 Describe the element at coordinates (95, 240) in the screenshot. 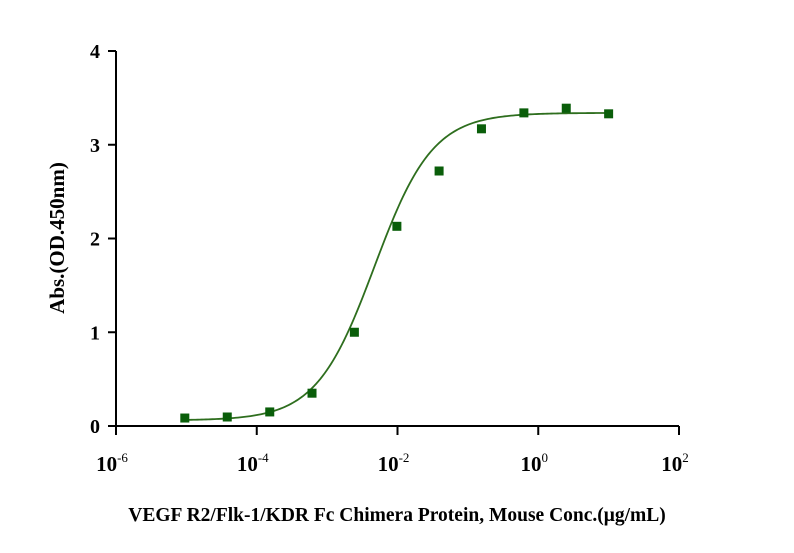

I see `y-tick-label: 2` at that location.